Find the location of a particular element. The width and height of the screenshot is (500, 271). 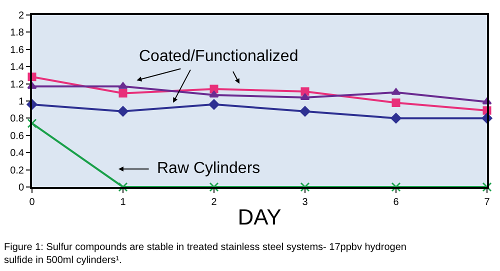

y-tick-label: 0 is located at coordinates (21, 188).